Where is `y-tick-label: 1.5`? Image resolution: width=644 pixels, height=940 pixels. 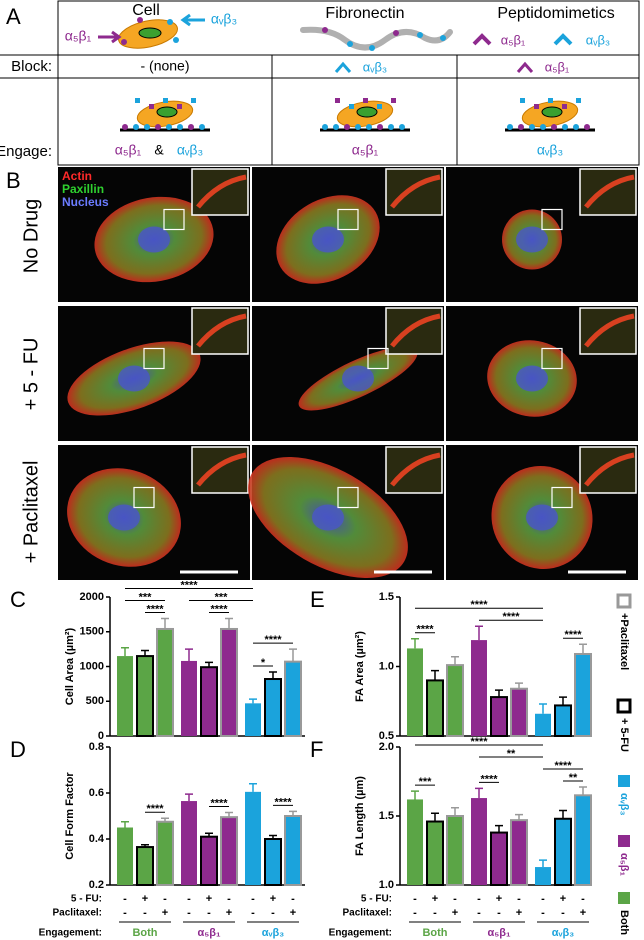
y-tick-label: 1.5 is located at coordinates (386, 597).